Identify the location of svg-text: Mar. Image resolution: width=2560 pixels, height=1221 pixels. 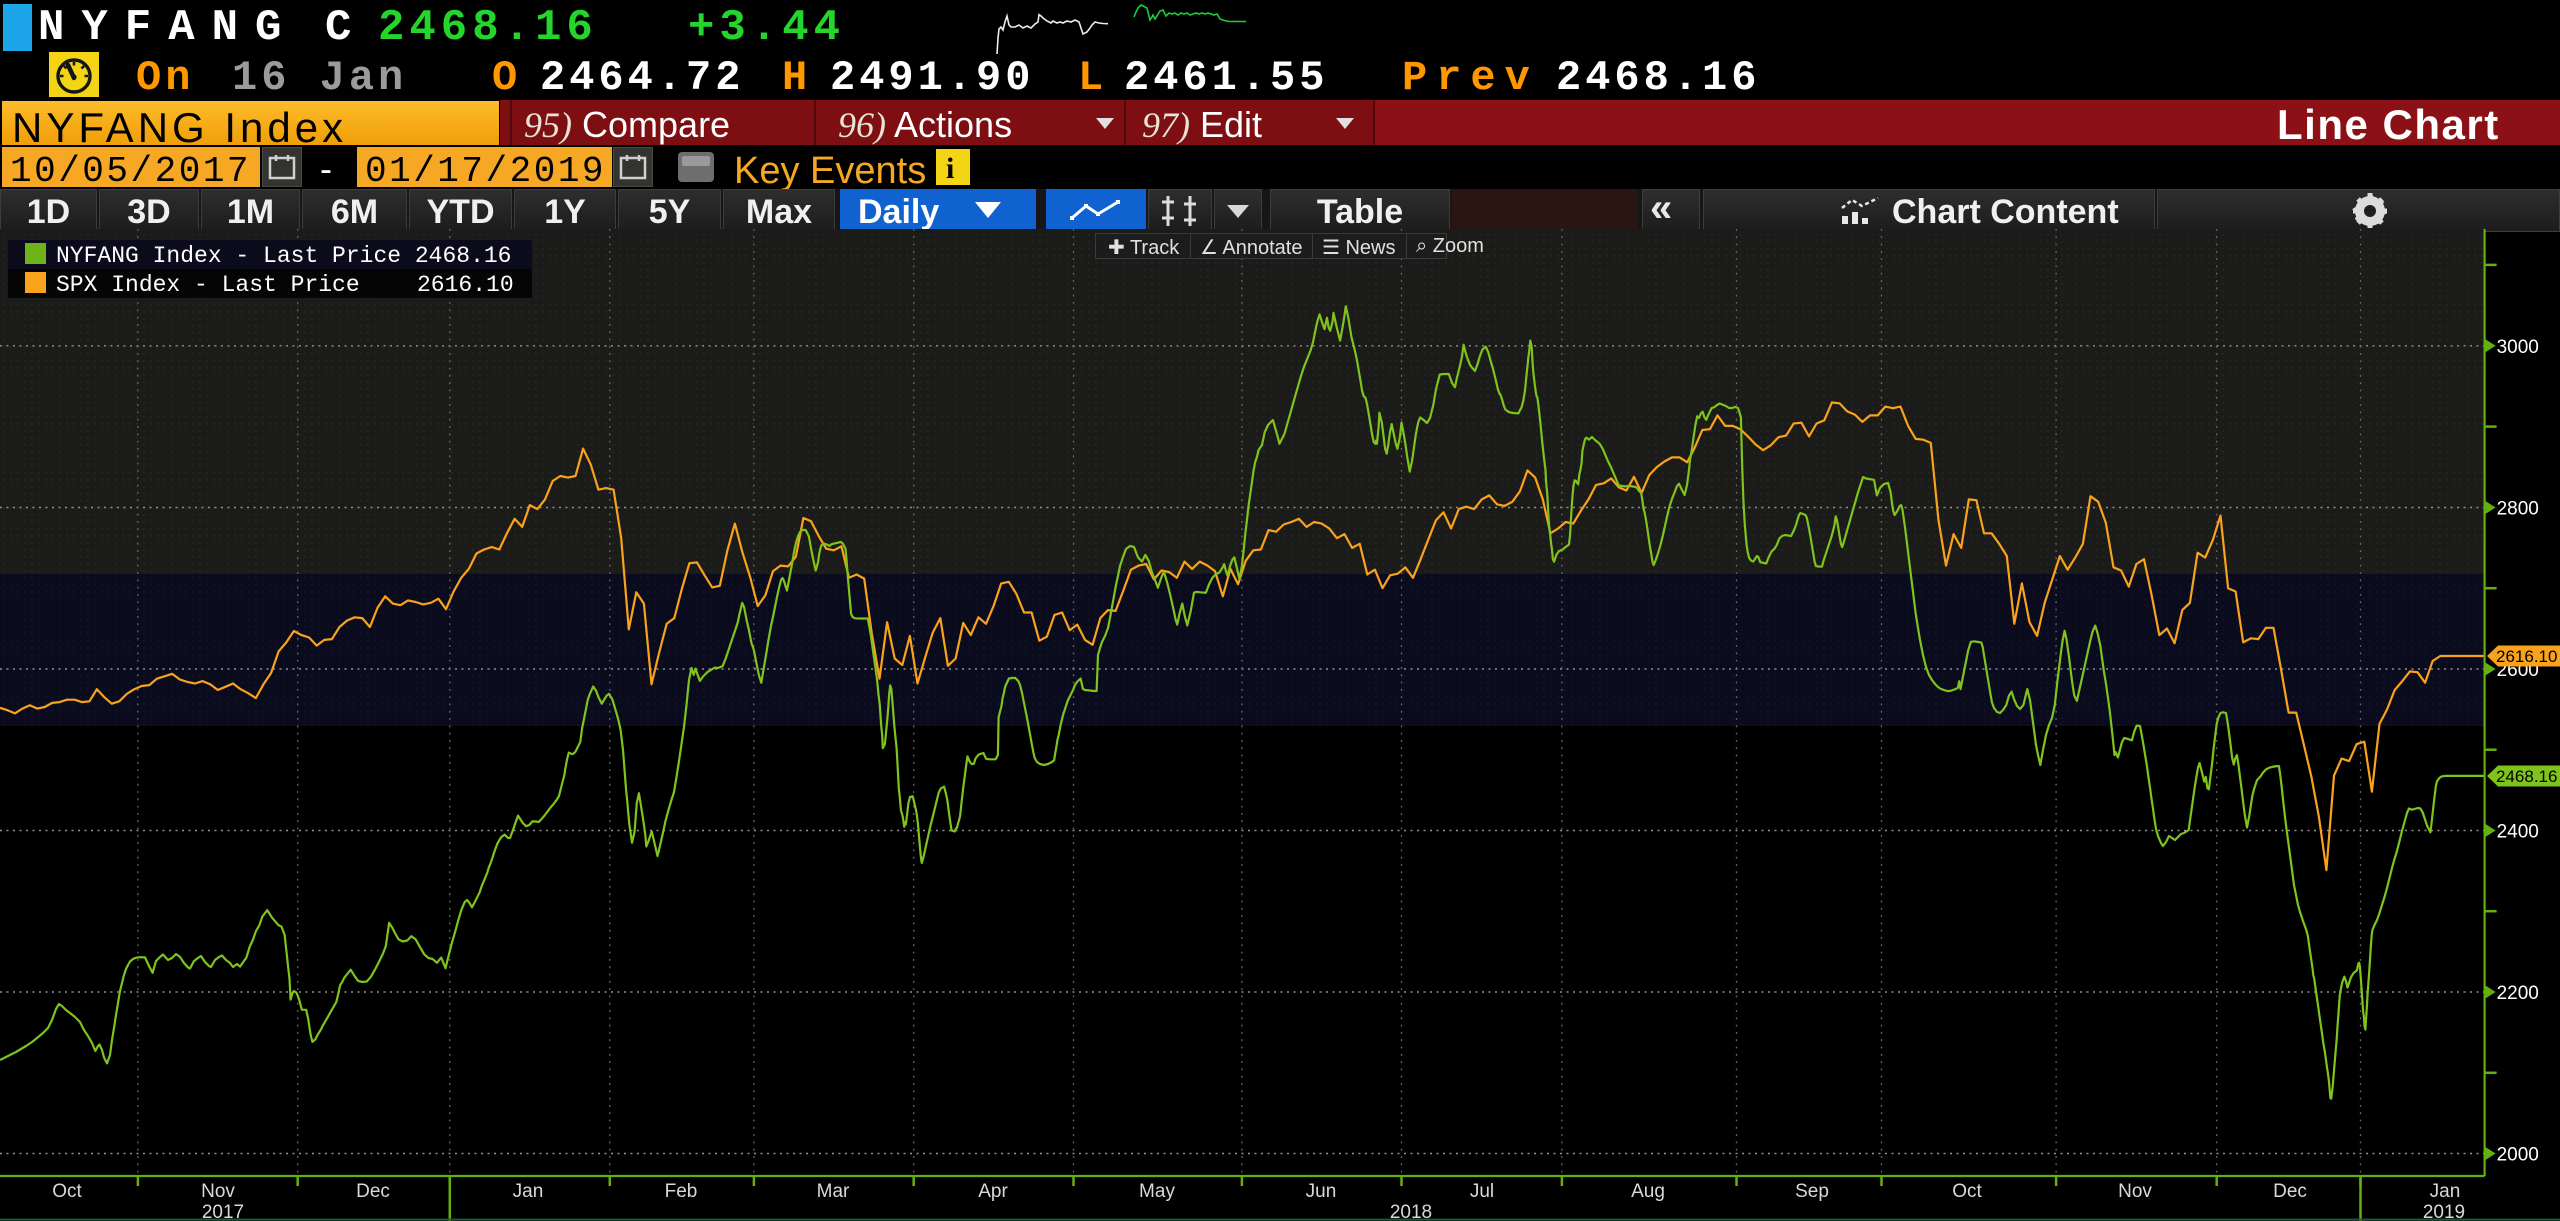
(833, 1191).